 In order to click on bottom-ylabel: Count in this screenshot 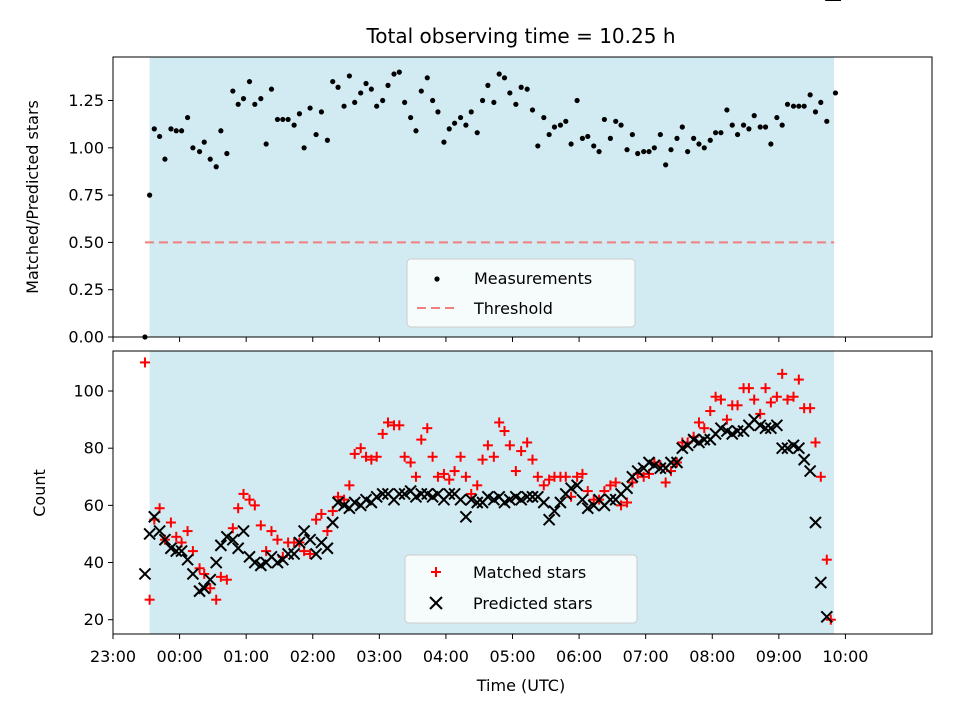, I will do `click(39, 493)`.